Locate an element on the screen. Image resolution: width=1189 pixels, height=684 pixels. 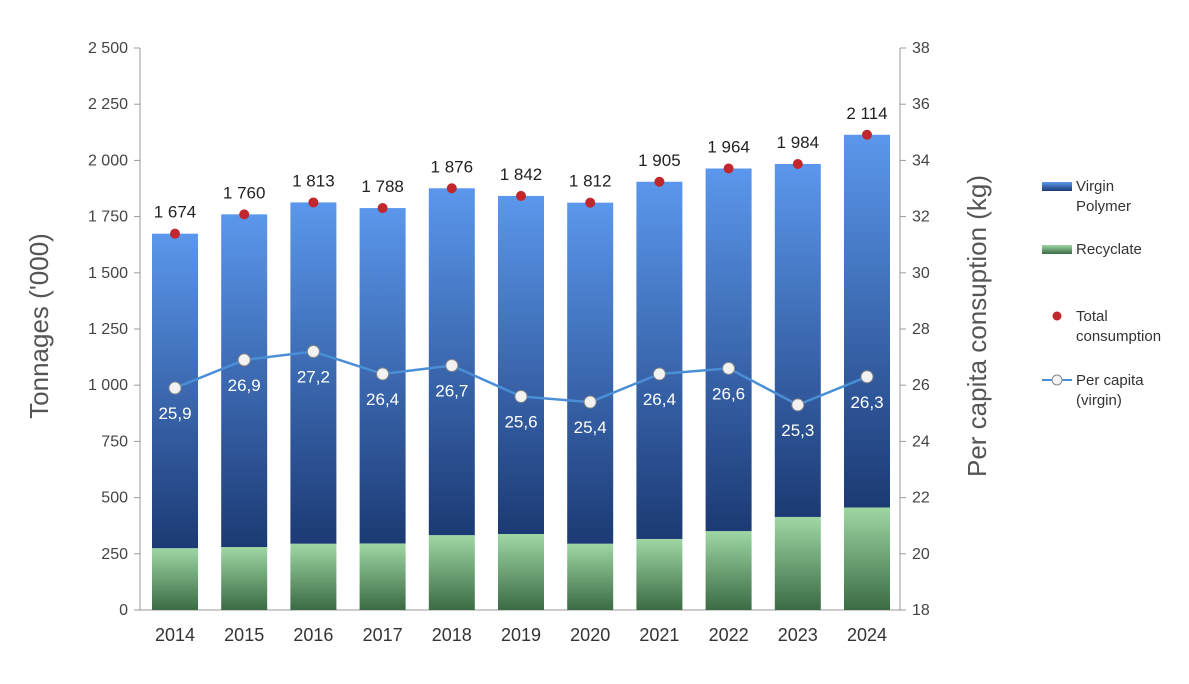
x-tick-label: 2018 is located at coordinates (452, 635).